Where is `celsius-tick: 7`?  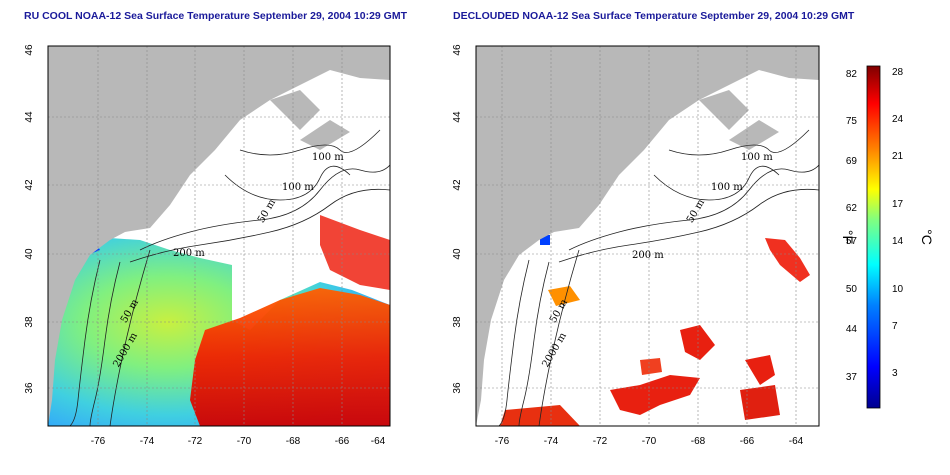
celsius-tick: 7 is located at coordinates (895, 326).